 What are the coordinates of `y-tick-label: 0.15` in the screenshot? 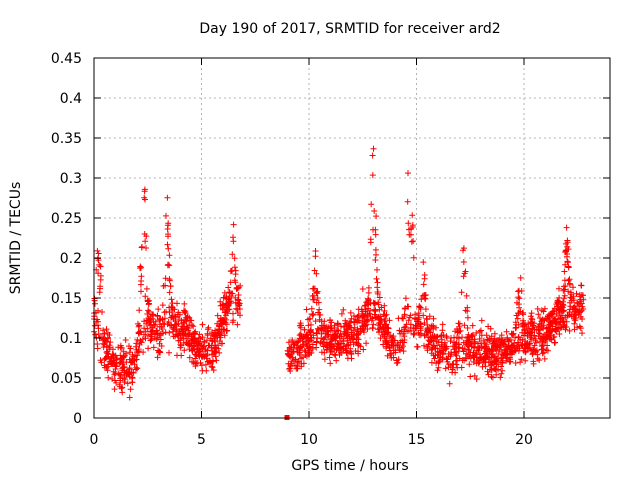 It's located at (66, 299).